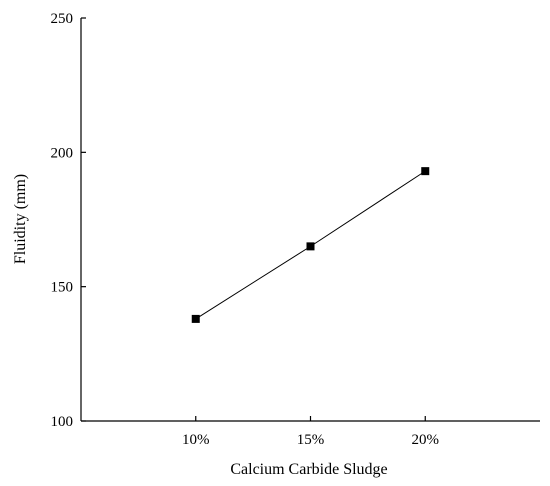  Describe the element at coordinates (62, 19) in the screenshot. I see `y-tick-label: 250` at that location.